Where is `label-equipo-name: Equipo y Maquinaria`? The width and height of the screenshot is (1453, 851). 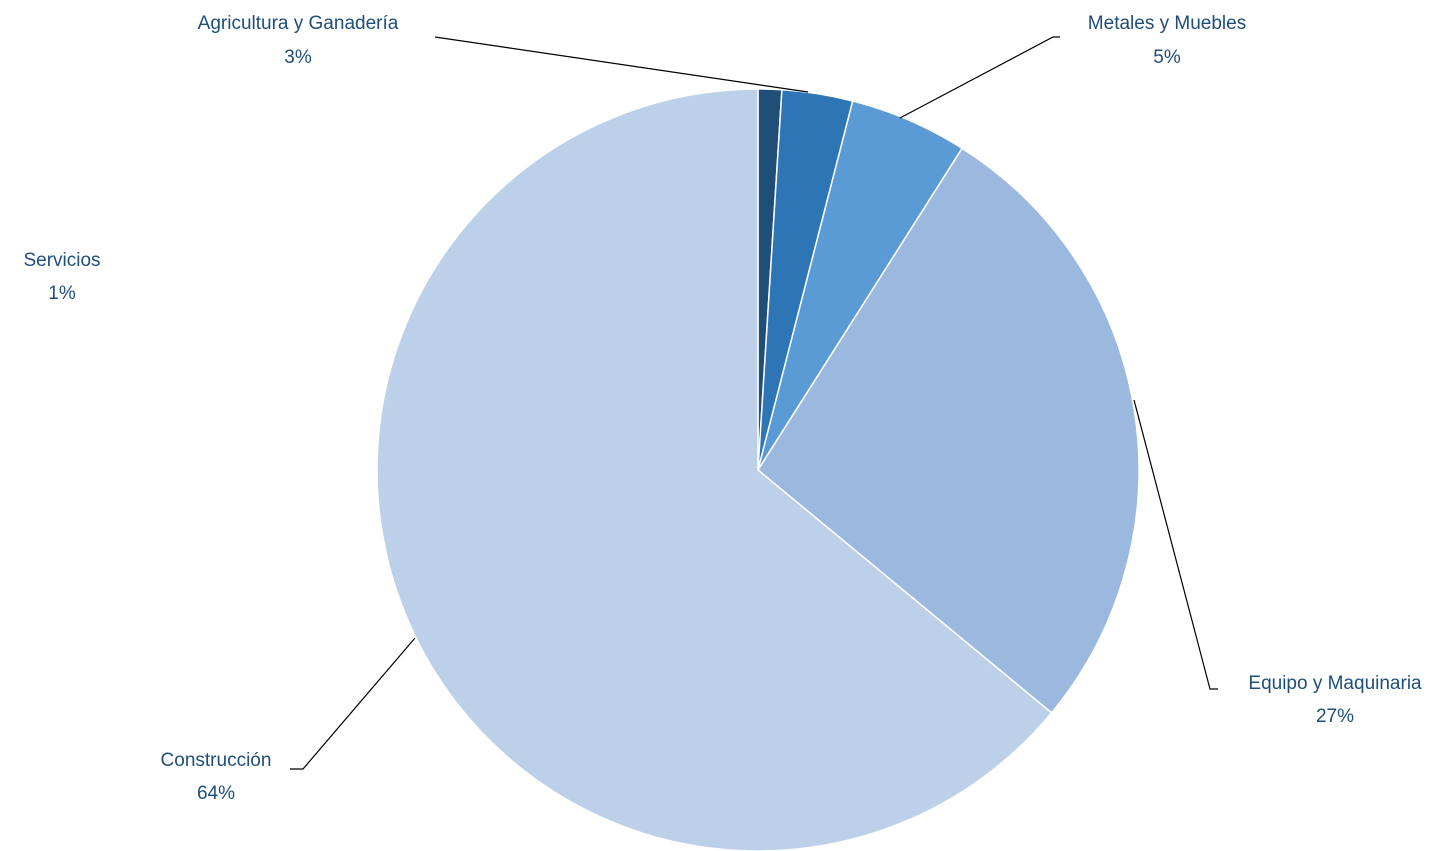
label-equipo-name: Equipo y Maquinaria is located at coordinates (1335, 683).